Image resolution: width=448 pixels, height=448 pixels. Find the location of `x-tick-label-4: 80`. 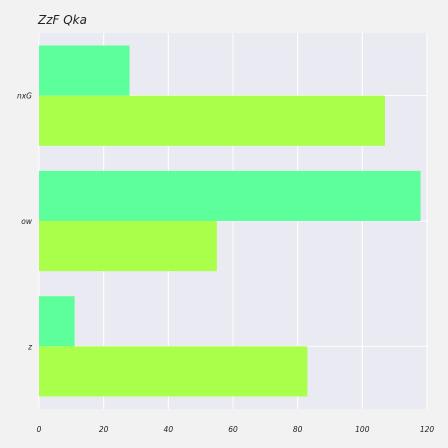

x-tick-label-4: 80 is located at coordinates (298, 429).